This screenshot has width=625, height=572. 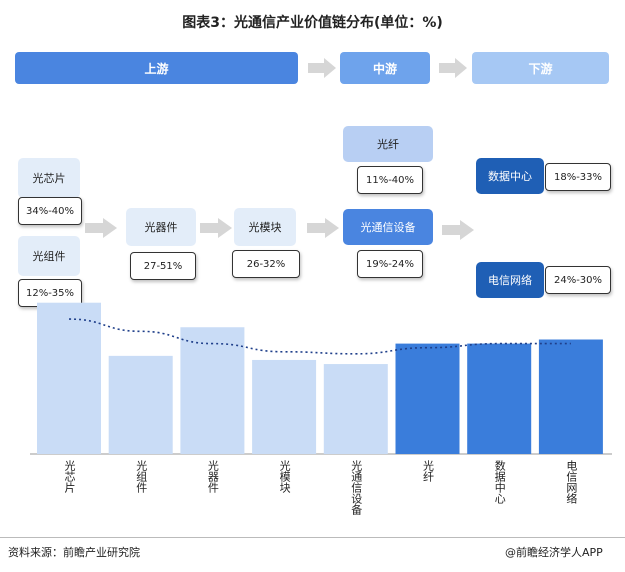 I want to click on chart-title: 图表3：光通信产业价值链分布(单位：%), so click(x=312, y=23).